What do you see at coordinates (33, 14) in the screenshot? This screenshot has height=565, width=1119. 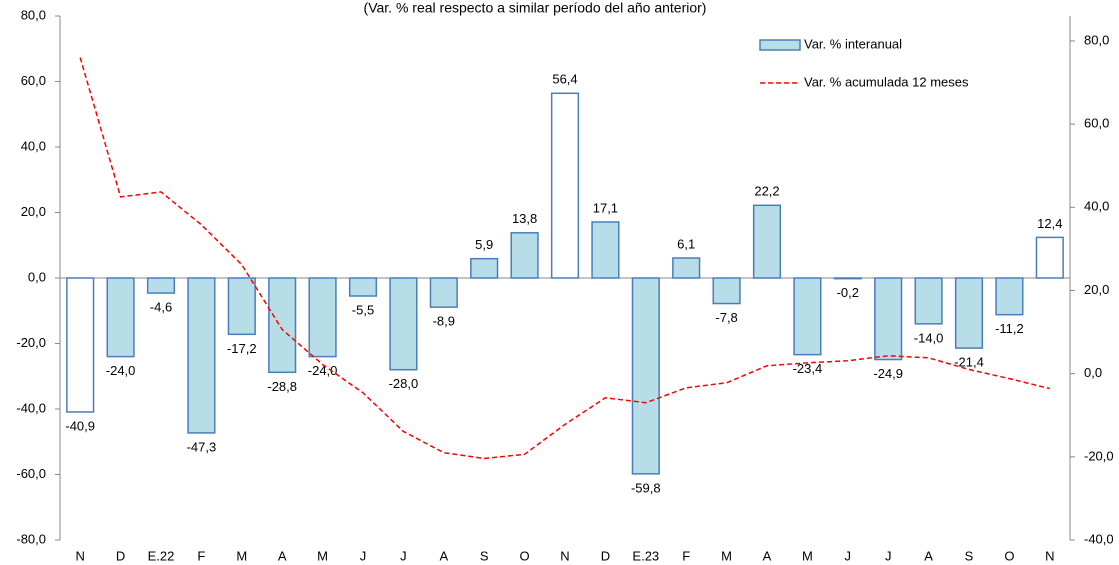 I see `y-tick-label: 80,0` at bounding box center [33, 14].